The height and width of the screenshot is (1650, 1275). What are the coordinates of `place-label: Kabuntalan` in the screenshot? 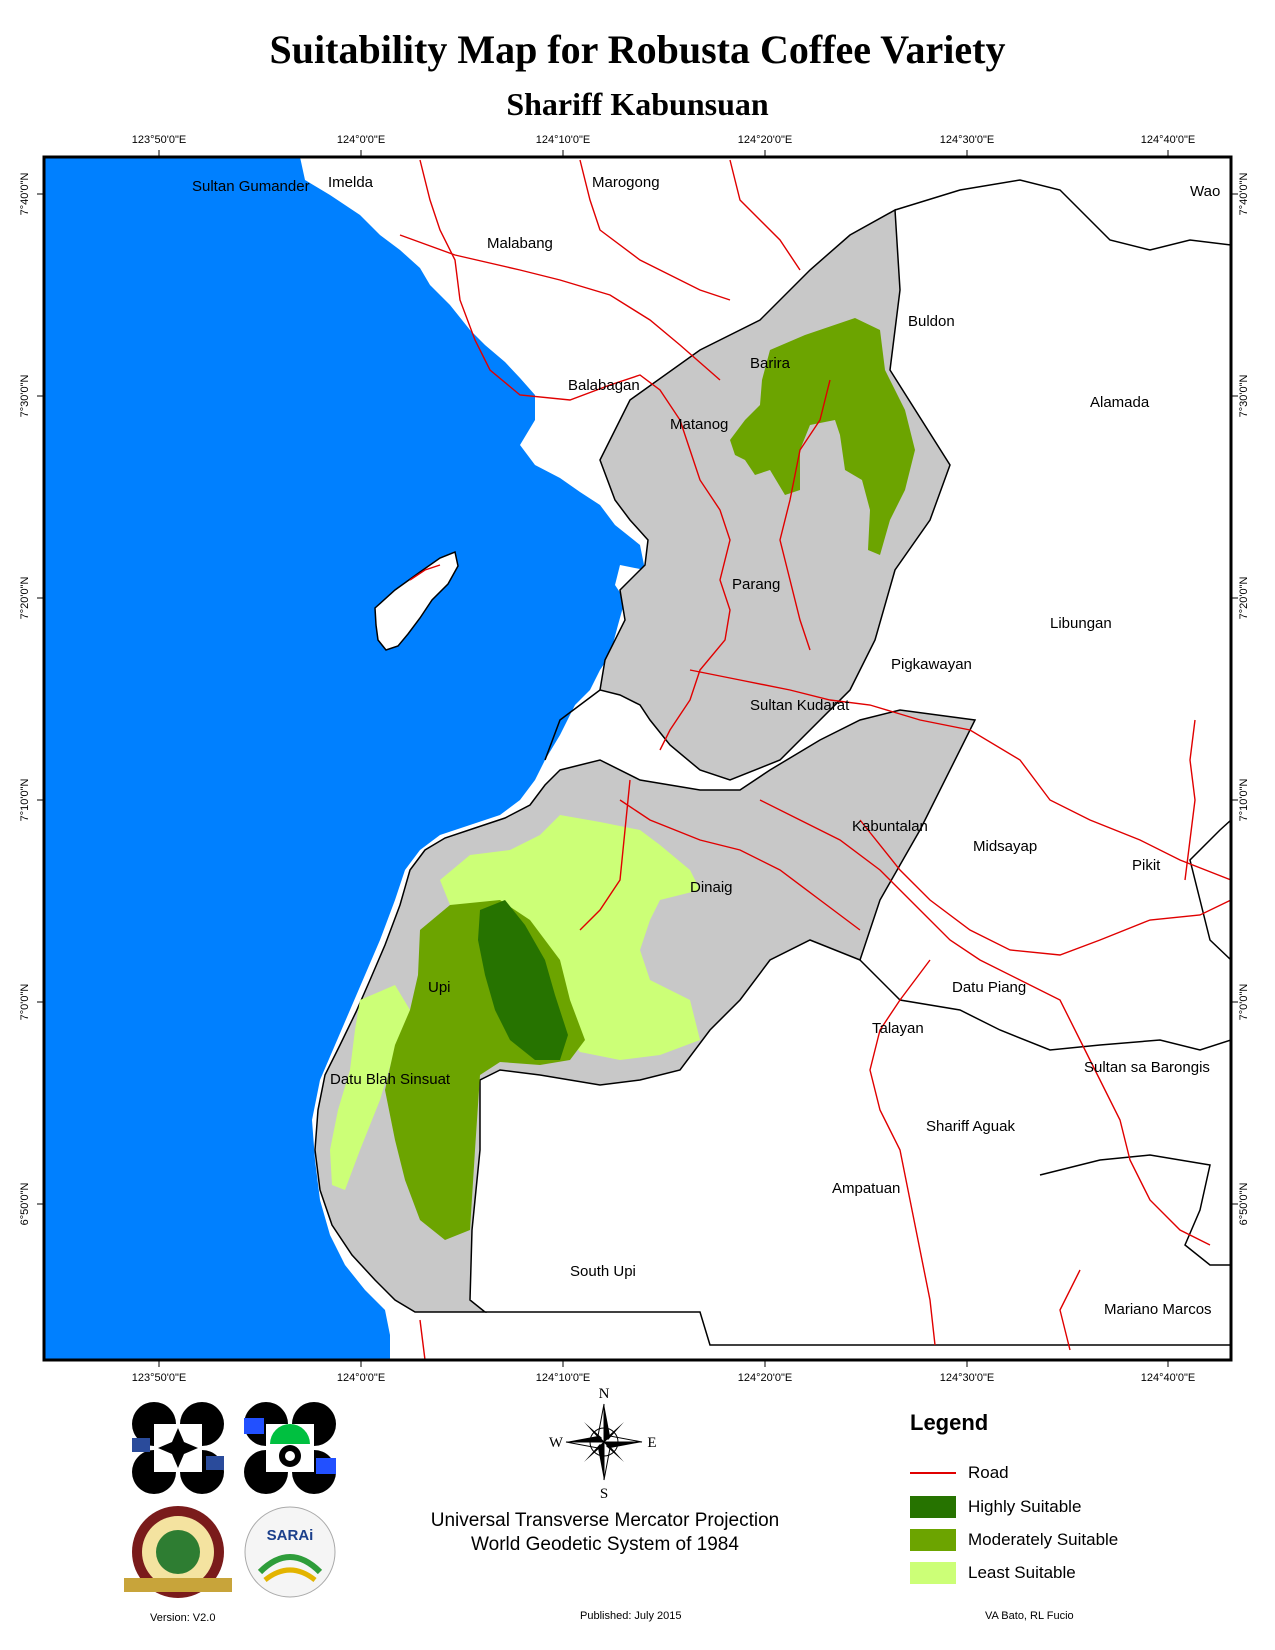 It's located at (890, 826).